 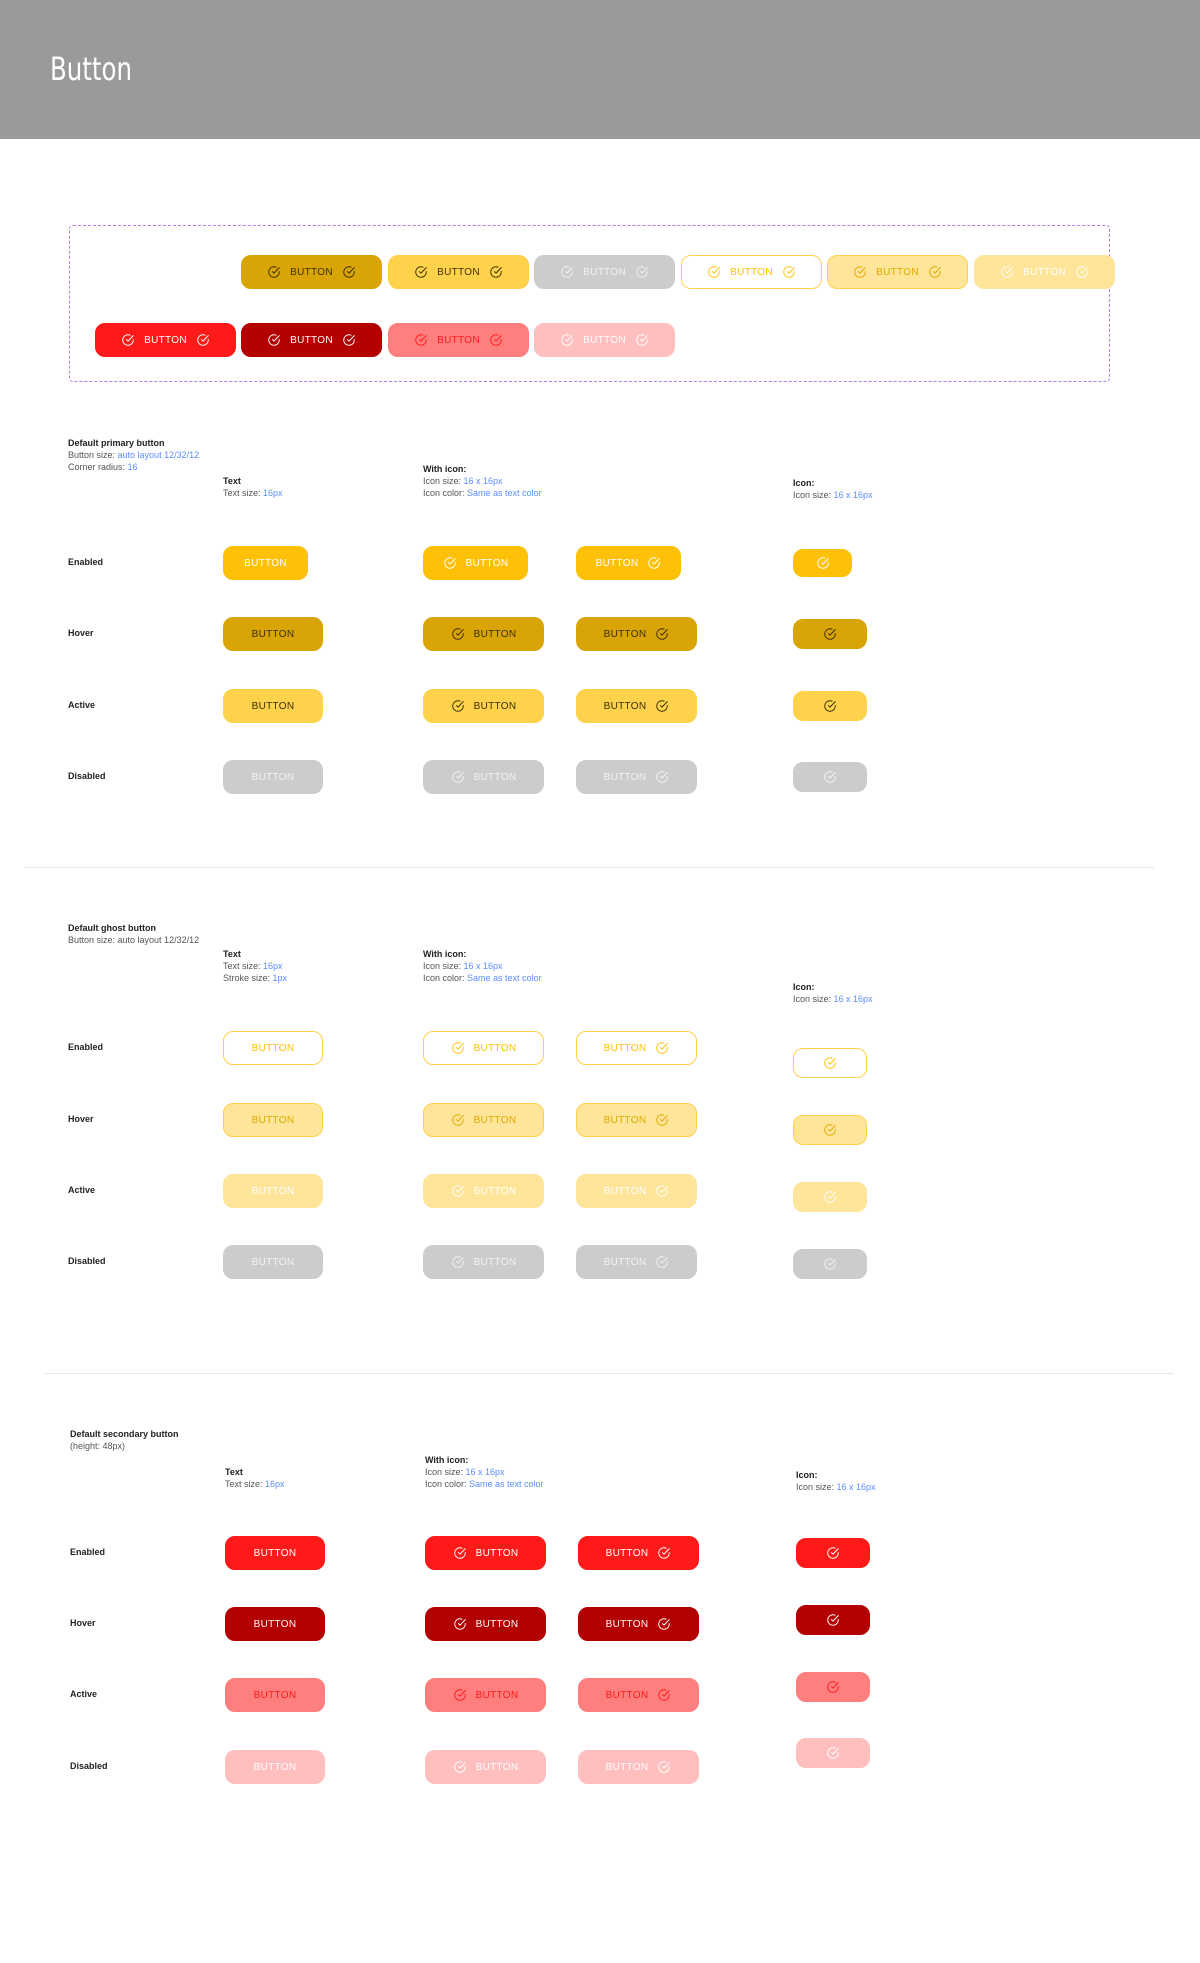 What do you see at coordinates (636, 1262) in the screenshot?
I see `ghost-disabled-icon-right-button: BUTTON` at bounding box center [636, 1262].